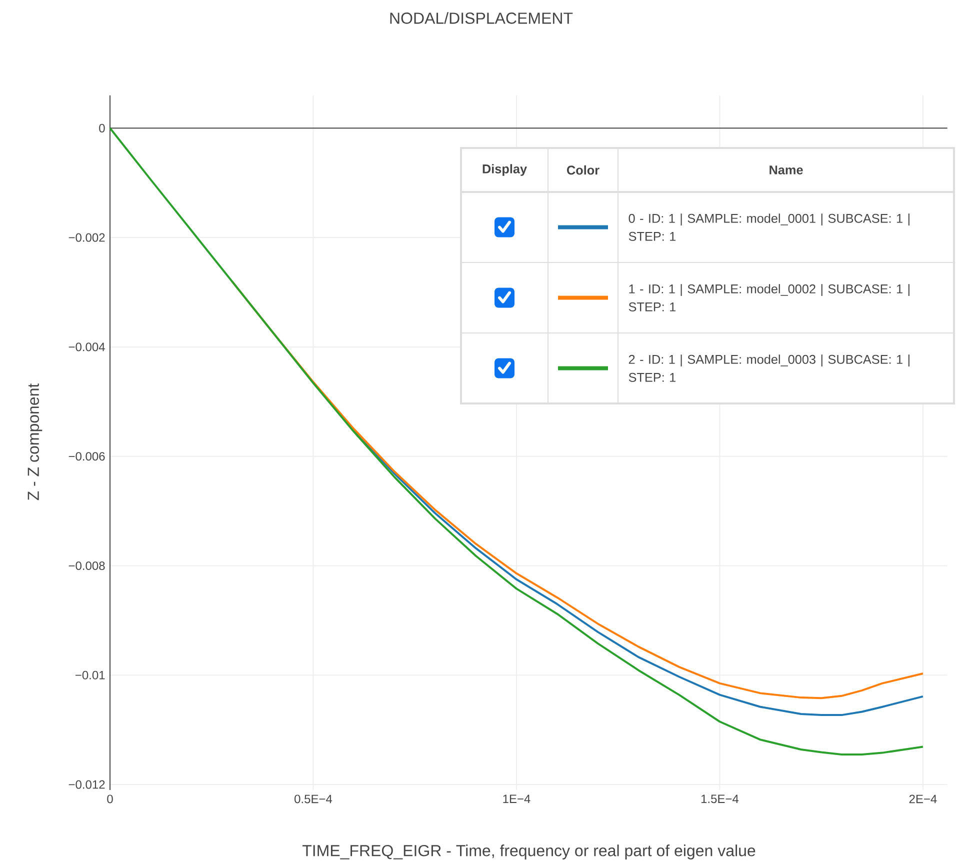  I want to click on annotation: Color, so click(583, 170).